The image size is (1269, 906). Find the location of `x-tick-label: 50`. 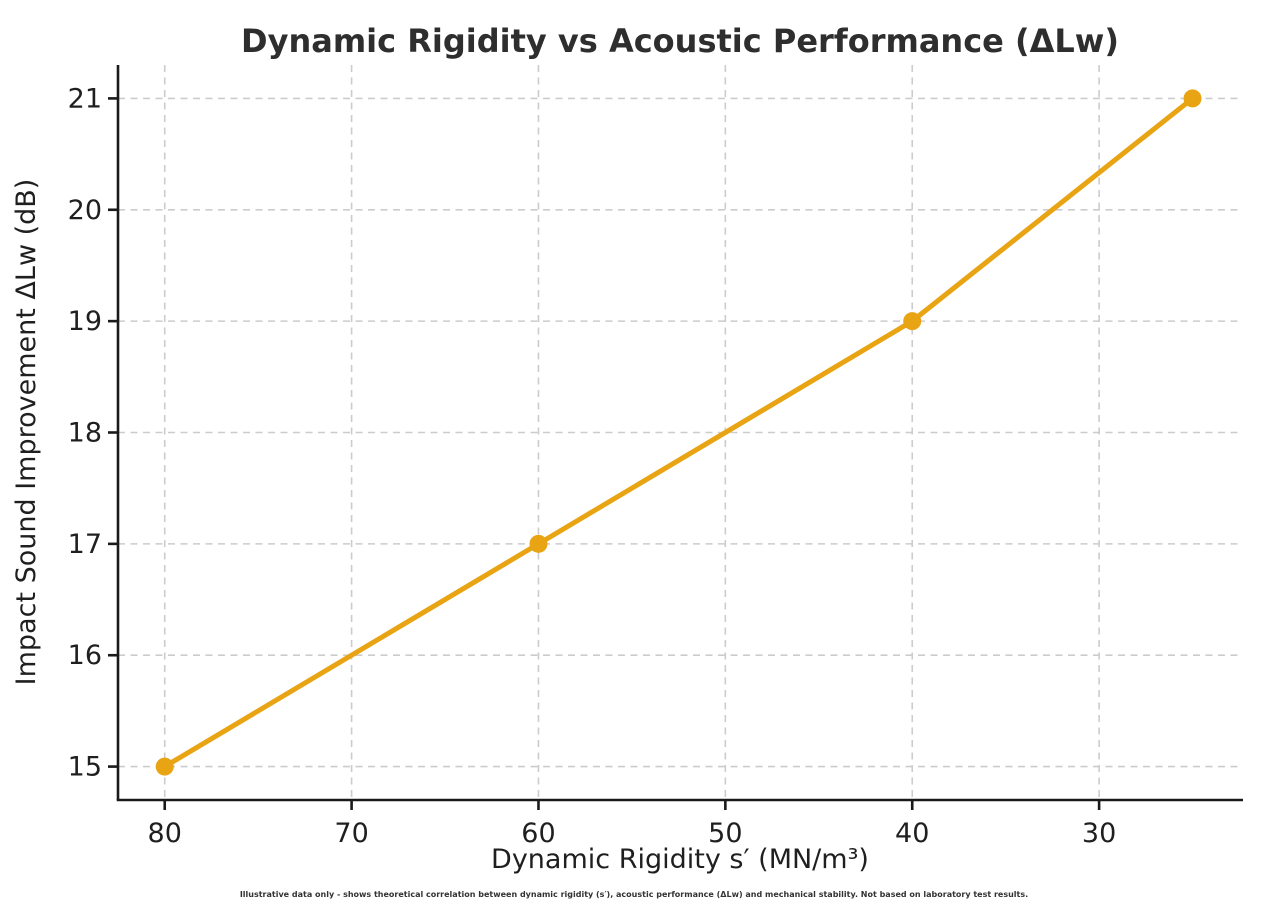

x-tick-label: 50 is located at coordinates (725, 833).